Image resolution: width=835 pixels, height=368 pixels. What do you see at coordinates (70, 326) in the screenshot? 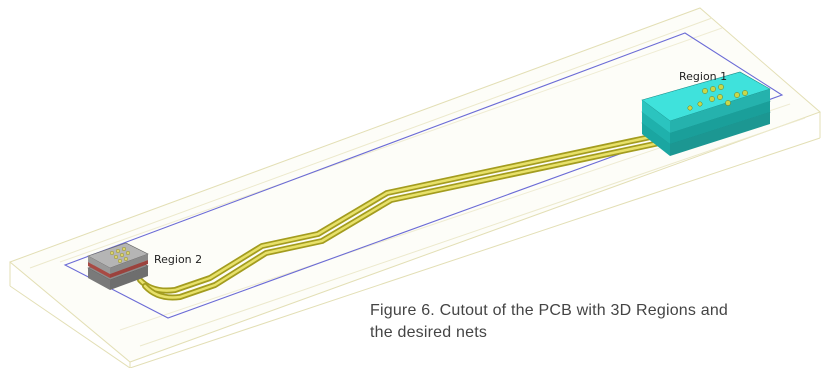
I see `pcb-edge` at bounding box center [70, 326].